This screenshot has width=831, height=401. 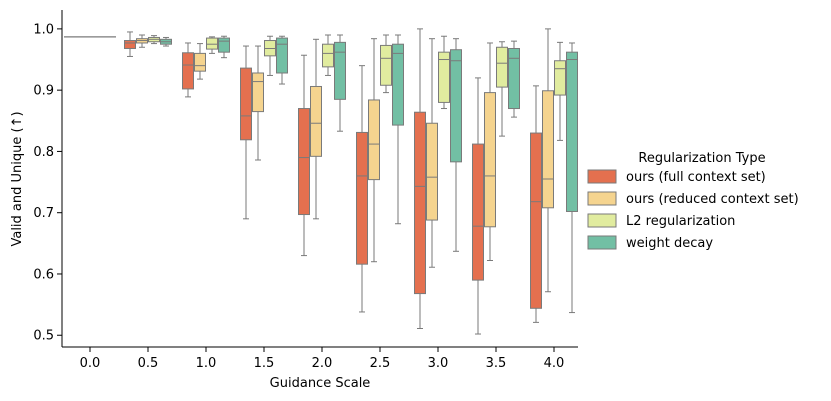 What do you see at coordinates (712, 199) in the screenshot?
I see `legend-label: ours (reduced context set)` at bounding box center [712, 199].